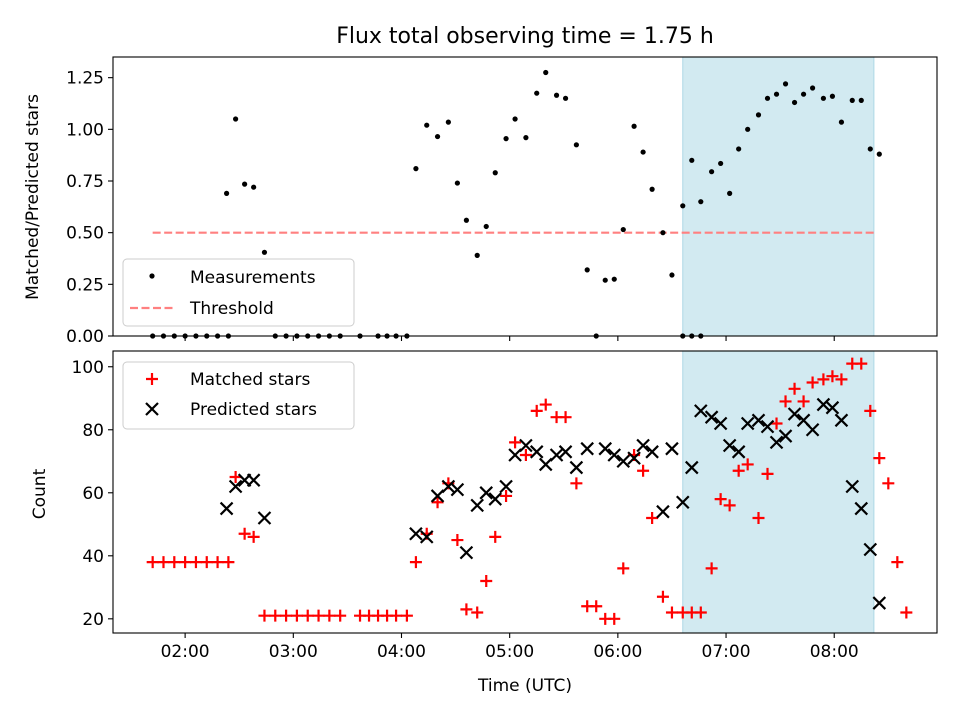 This screenshot has height=724, width=960. What do you see at coordinates (85, 285) in the screenshot?
I see `top-y-tick-label: 0.25` at bounding box center [85, 285].